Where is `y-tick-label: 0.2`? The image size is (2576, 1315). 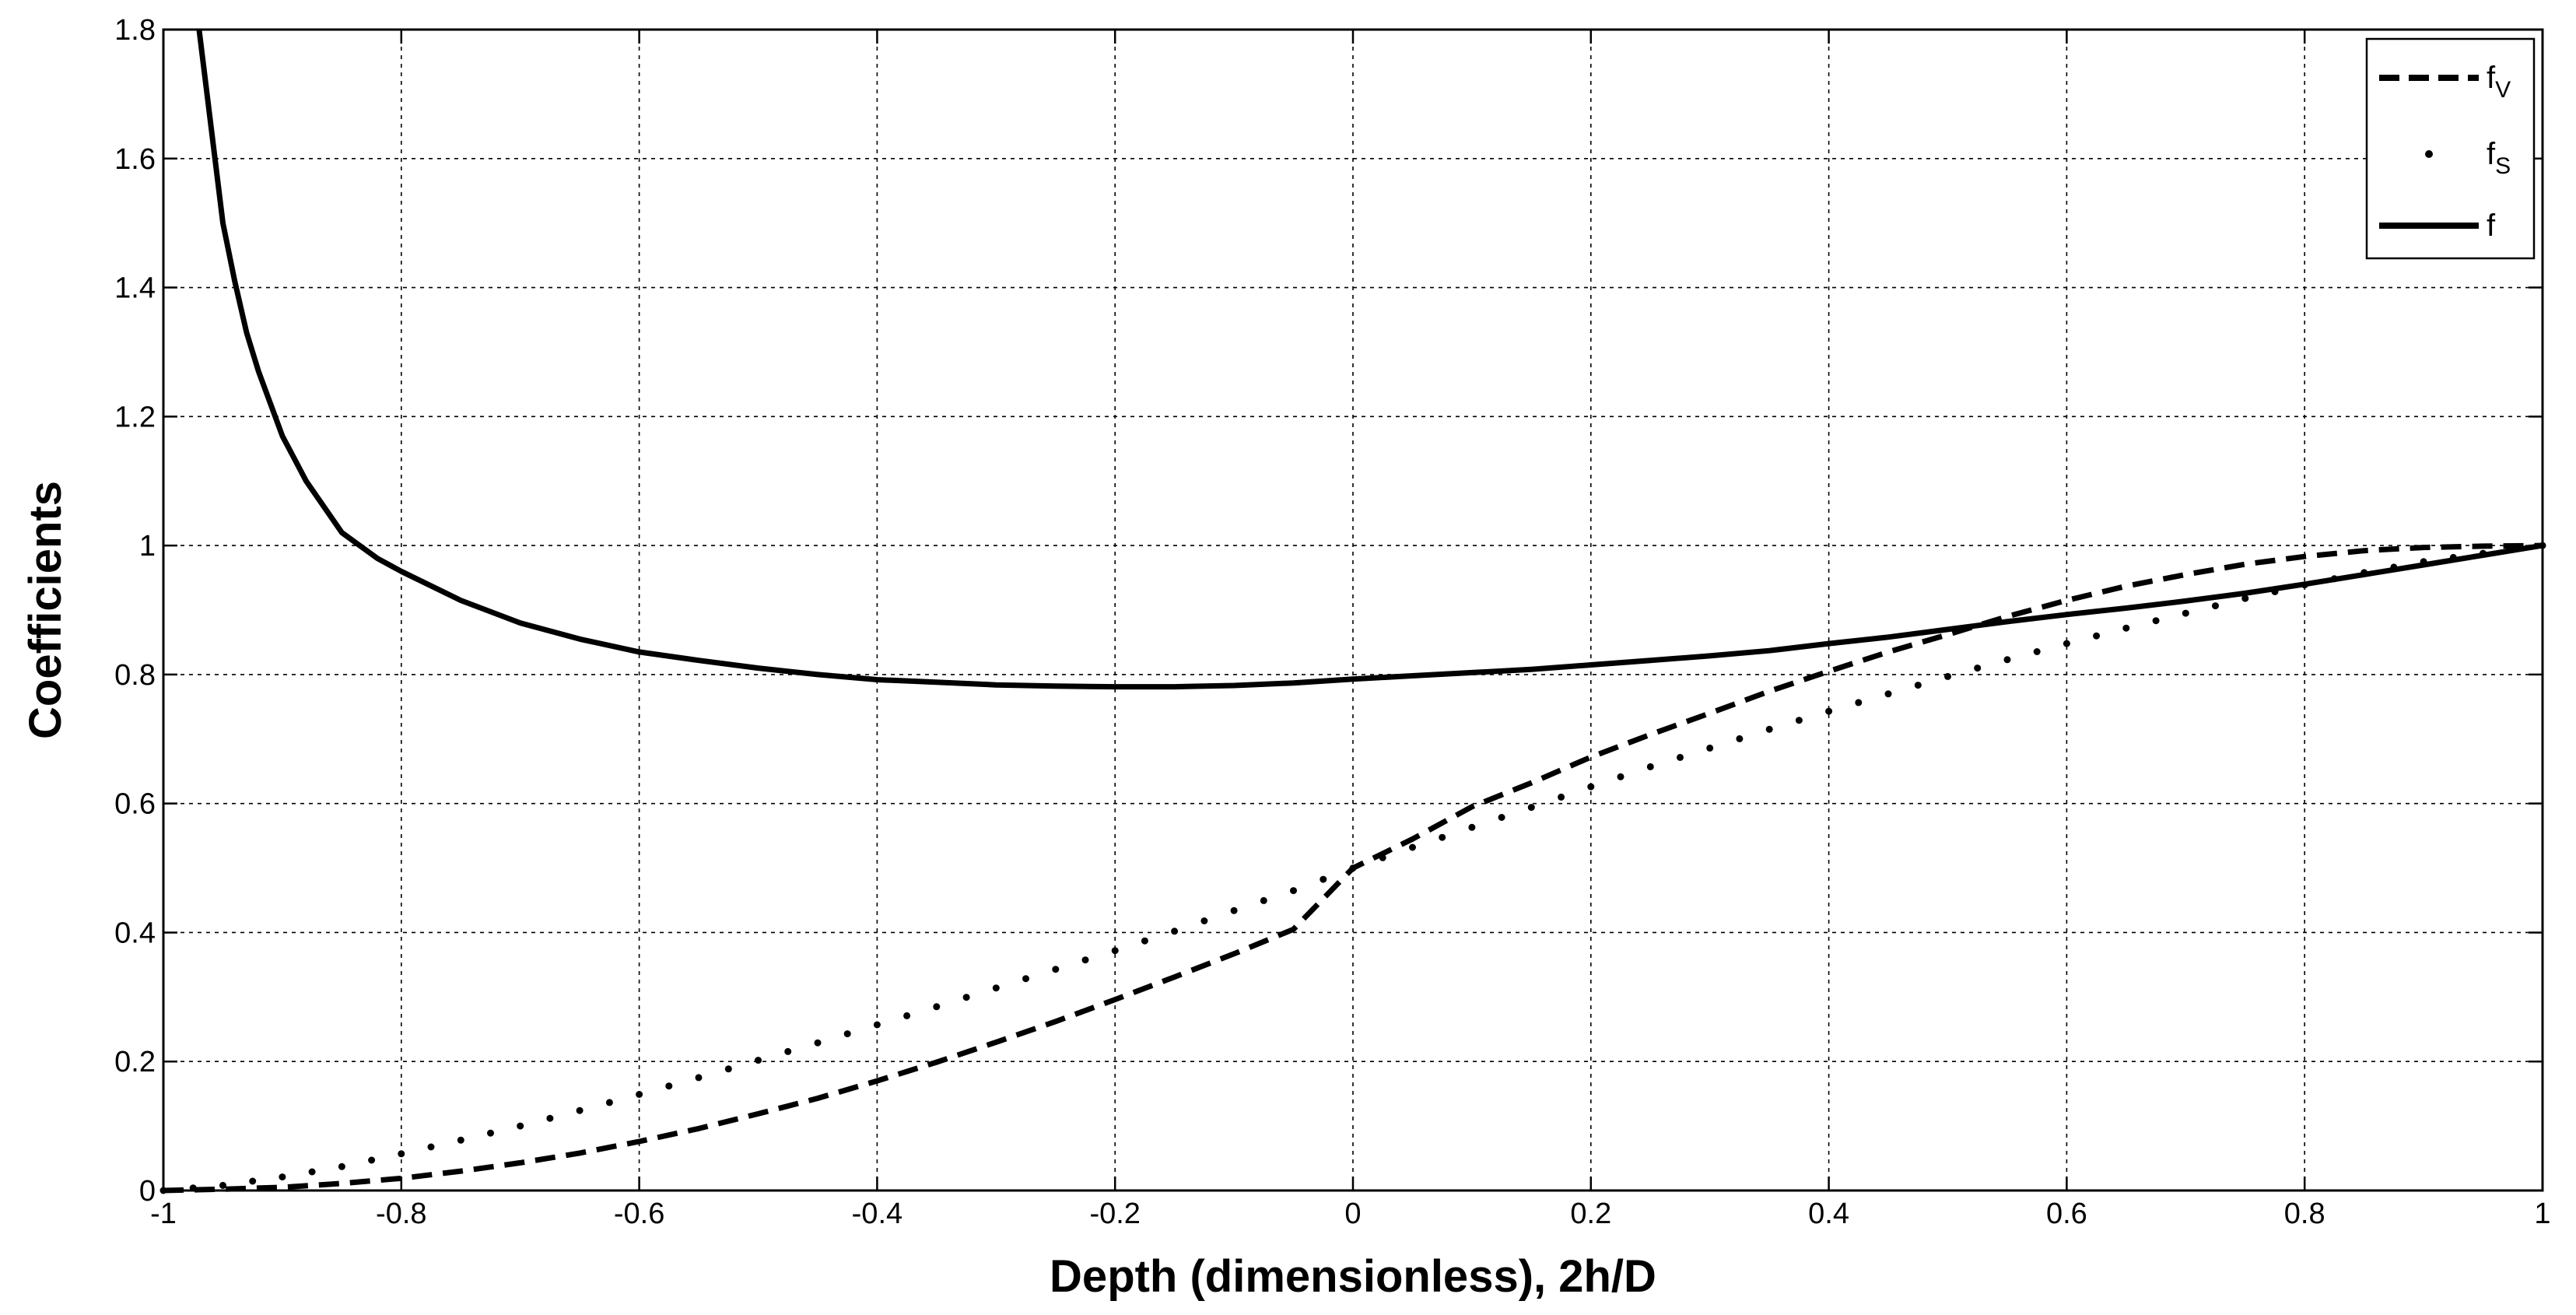
y-tick-label: 0.2 is located at coordinates (135, 1062).